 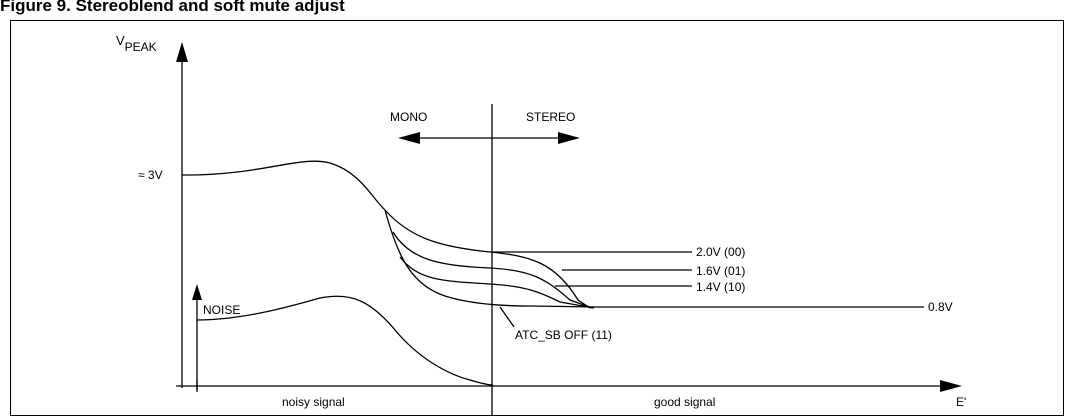 What do you see at coordinates (197, 292) in the screenshot?
I see `noise-arrowhead` at bounding box center [197, 292].